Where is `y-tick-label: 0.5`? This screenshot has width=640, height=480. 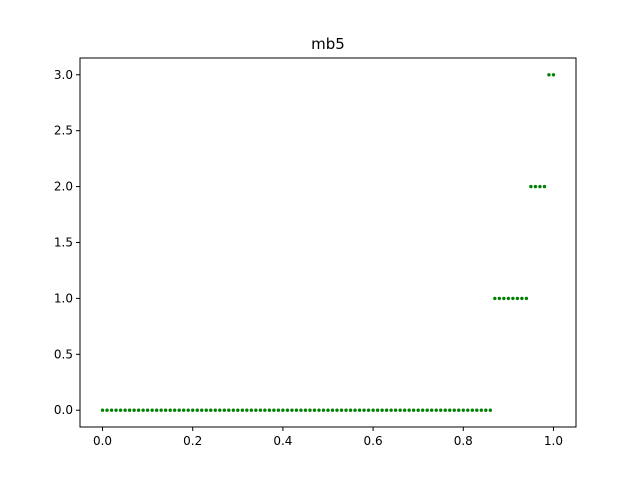
y-tick-label: 0.5 is located at coordinates (63, 354).